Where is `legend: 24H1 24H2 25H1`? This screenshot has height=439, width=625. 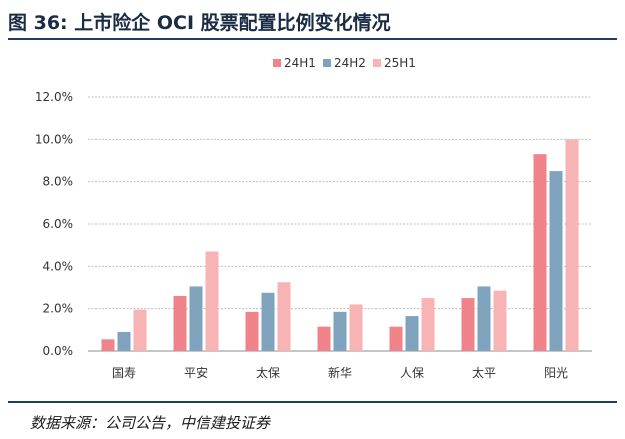 legend: 24H1 24H2 25H1 is located at coordinates (344, 63).